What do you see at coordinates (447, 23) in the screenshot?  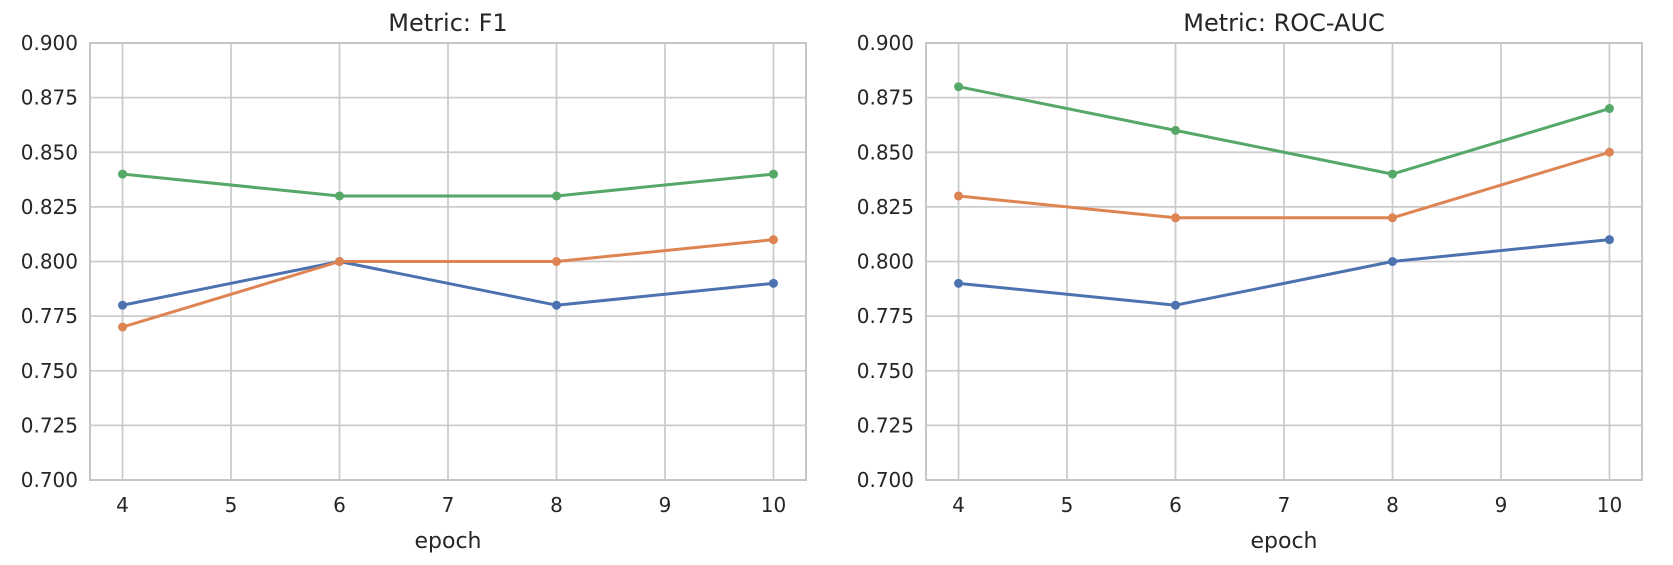 I see `chart-title: Metric: F1` at bounding box center [447, 23].